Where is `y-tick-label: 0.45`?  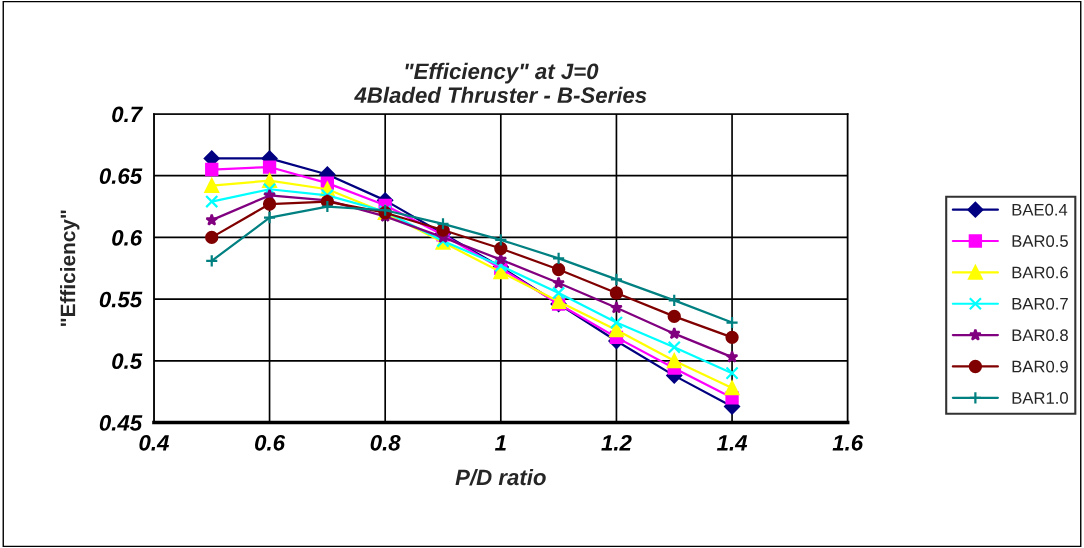 y-tick-label: 0.45 is located at coordinates (121, 423).